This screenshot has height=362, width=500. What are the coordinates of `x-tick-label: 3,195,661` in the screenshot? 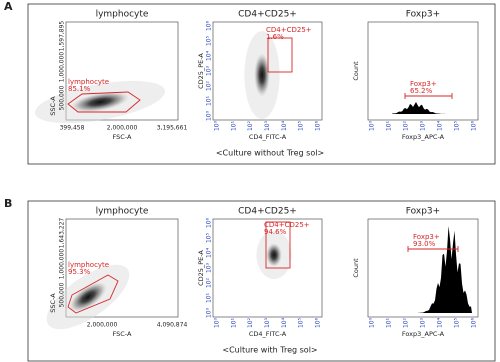 It's located at (172, 128).